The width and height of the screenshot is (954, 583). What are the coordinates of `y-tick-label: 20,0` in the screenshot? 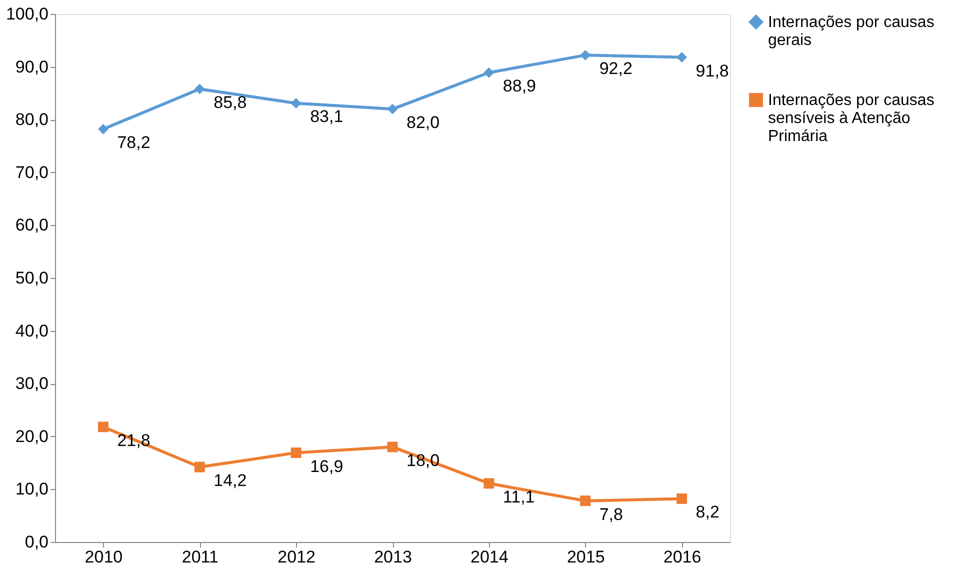 It's located at (31, 436).